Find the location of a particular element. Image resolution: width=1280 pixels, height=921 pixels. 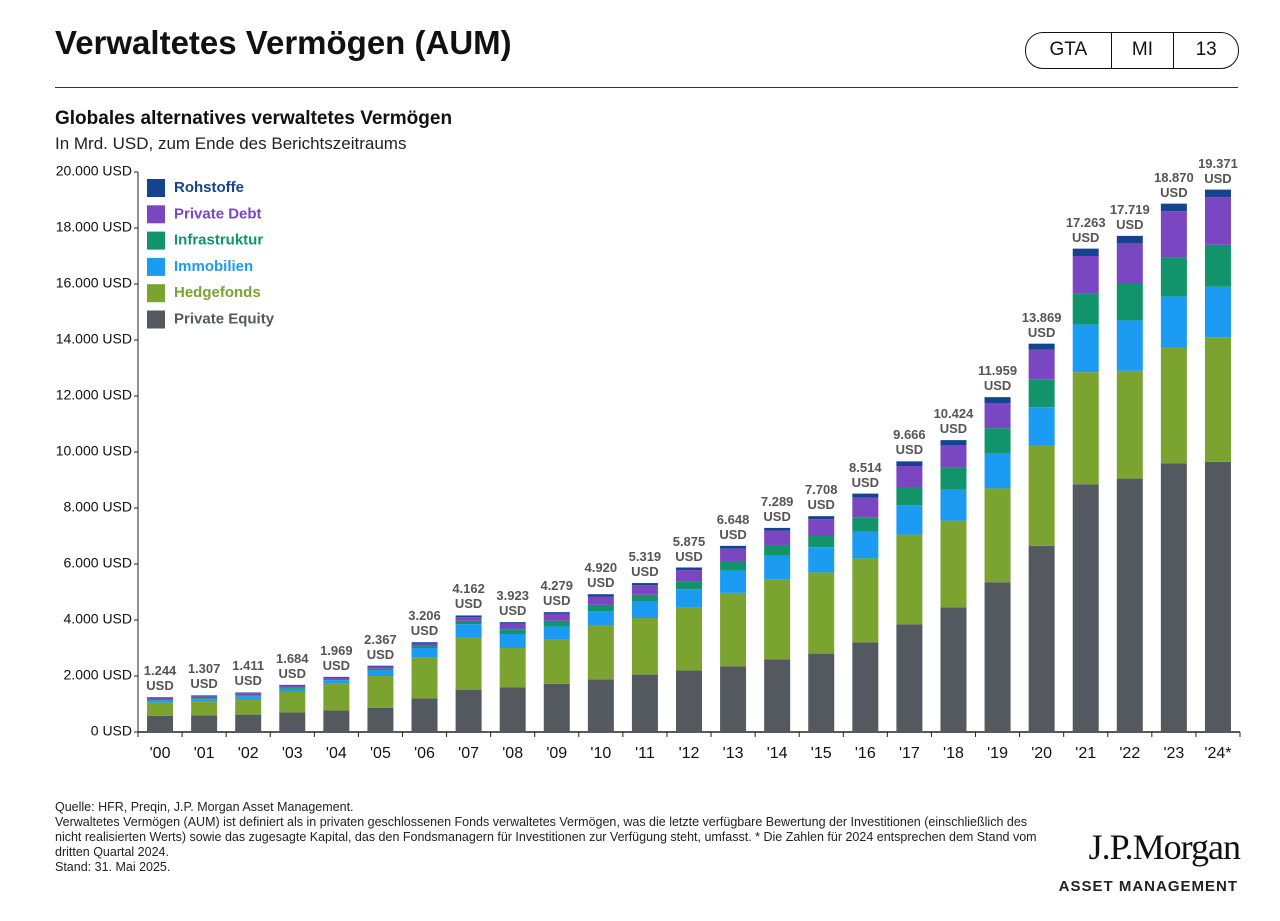

tag: GTA is located at coordinates (1069, 50).